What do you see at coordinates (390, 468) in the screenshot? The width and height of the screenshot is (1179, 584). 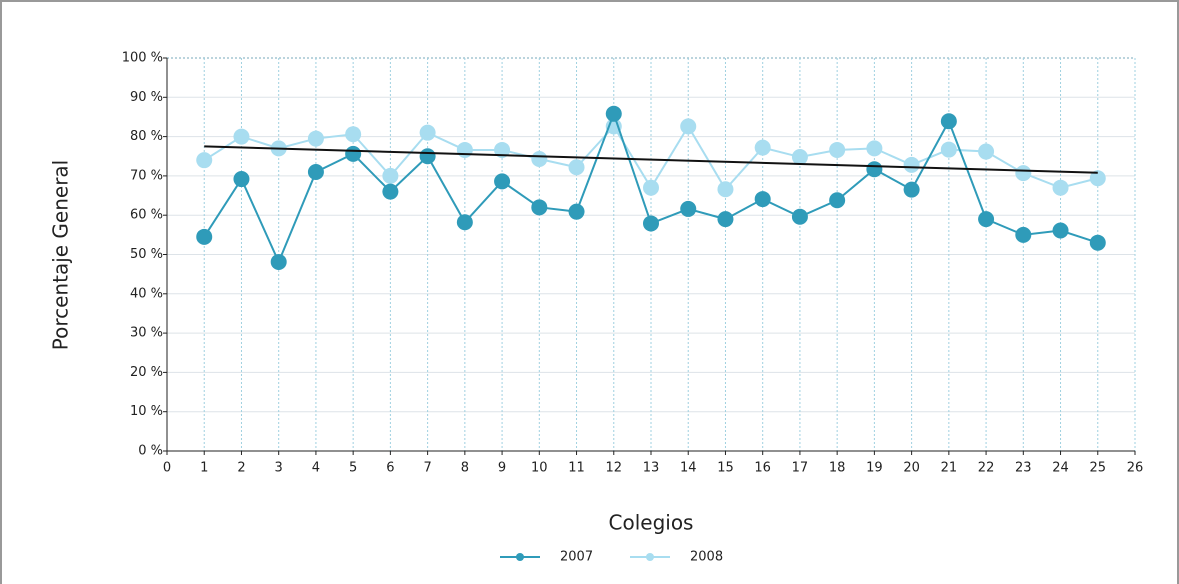 I see `x-tick-label: 6` at bounding box center [390, 468].